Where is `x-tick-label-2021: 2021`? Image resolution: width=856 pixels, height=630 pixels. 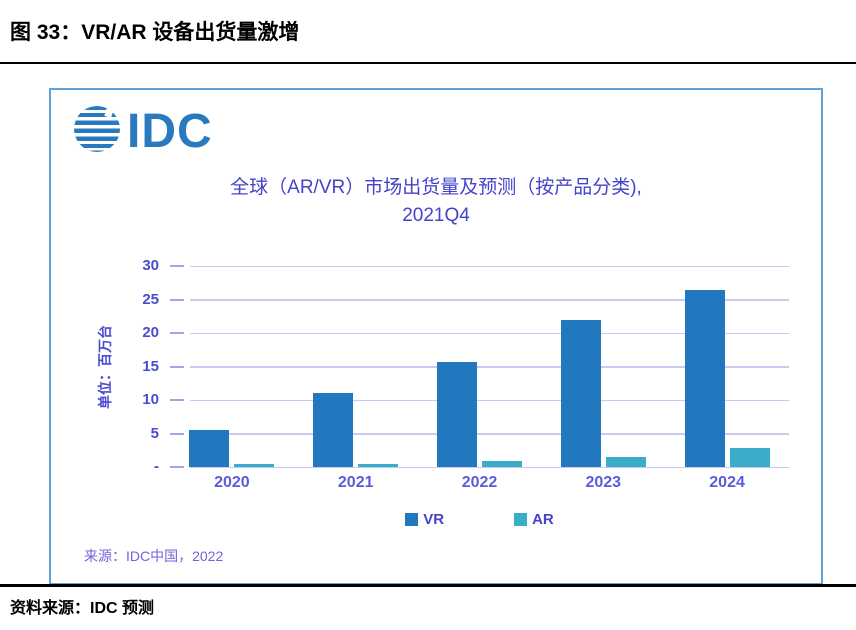
x-tick-label-2021: 2021 is located at coordinates (355, 482).